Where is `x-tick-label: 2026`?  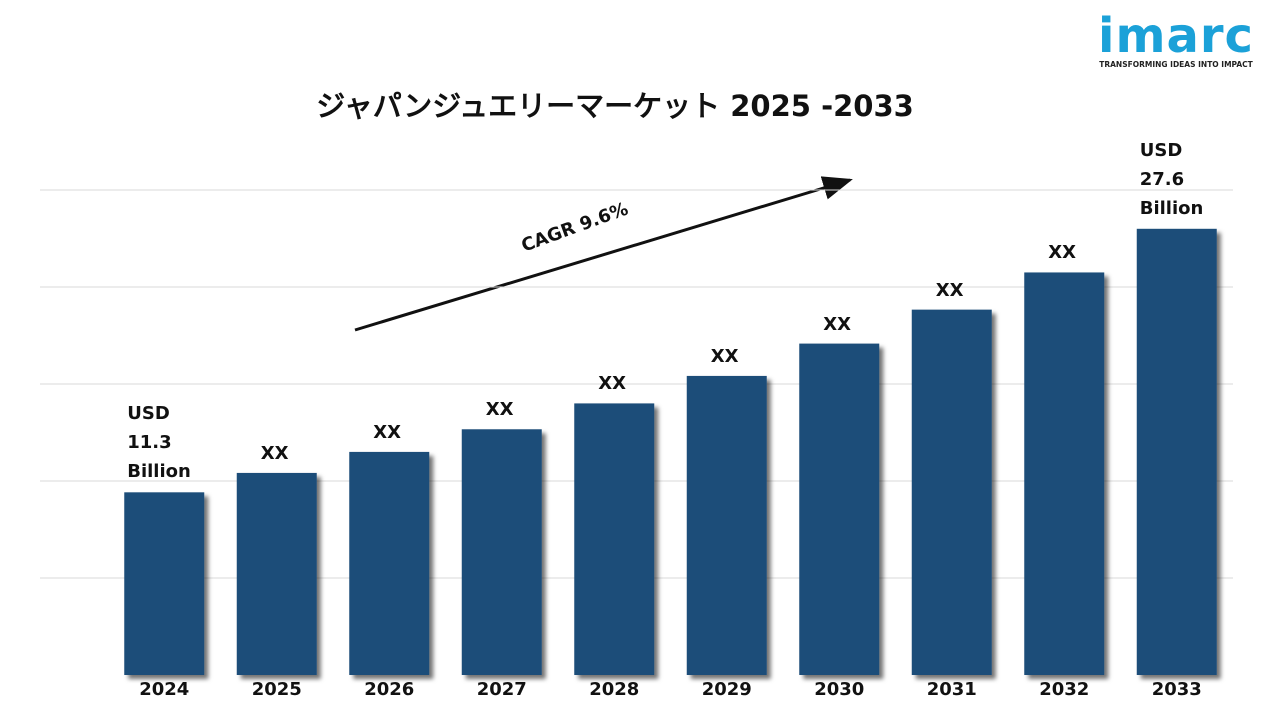 x-tick-label: 2026 is located at coordinates (389, 689).